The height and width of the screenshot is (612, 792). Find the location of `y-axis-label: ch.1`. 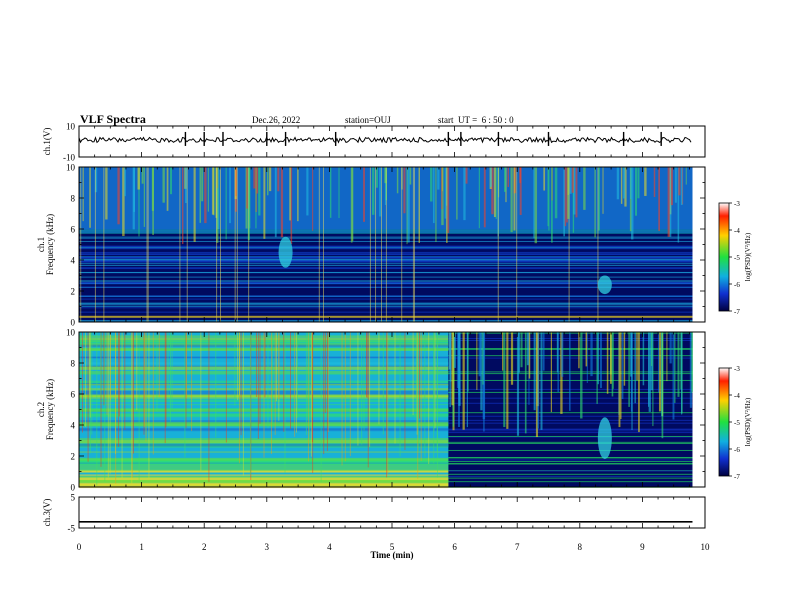

y-axis-label: ch.1 is located at coordinates (41, 244).